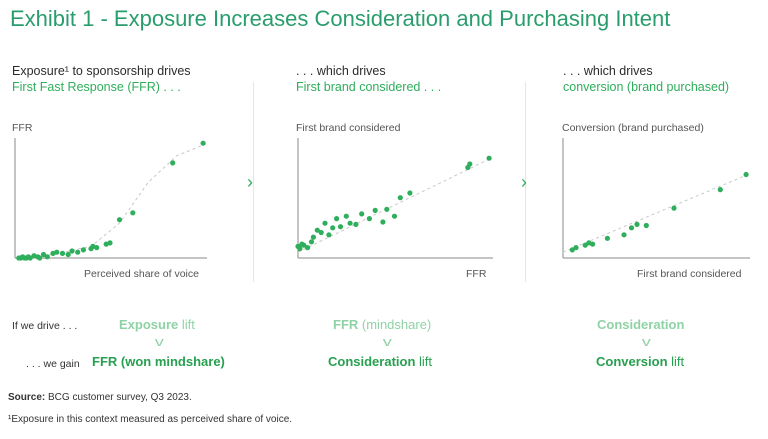  Describe the element at coordinates (633, 128) in the screenshot. I see `chart3-y-label: Conversion (brand purchased)` at that location.